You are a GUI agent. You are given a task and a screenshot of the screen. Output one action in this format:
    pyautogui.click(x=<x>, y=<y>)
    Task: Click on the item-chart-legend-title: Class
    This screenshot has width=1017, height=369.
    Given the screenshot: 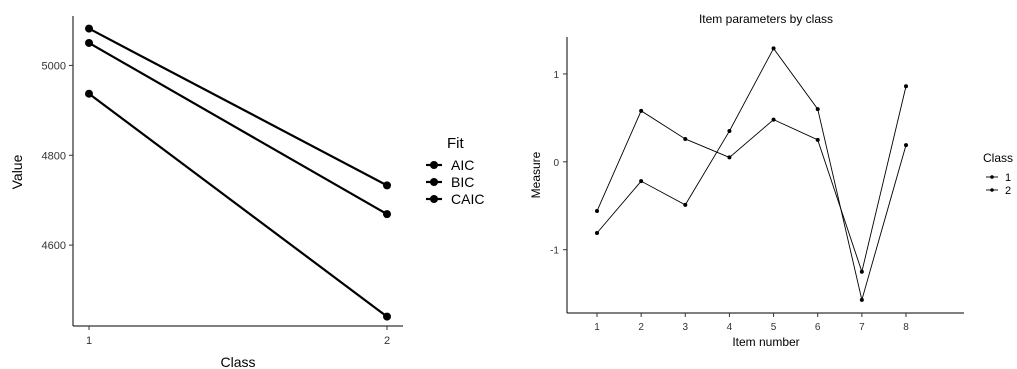 What is the action you would take?
    pyautogui.click(x=998, y=158)
    